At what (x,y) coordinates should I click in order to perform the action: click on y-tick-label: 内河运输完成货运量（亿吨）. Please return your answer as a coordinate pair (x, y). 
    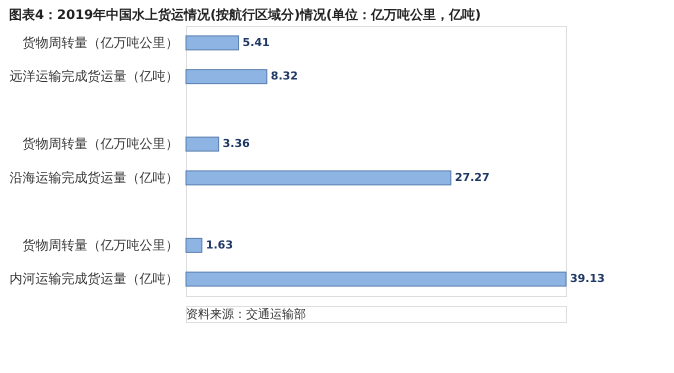
    Looking at the image, I should click on (94, 279).